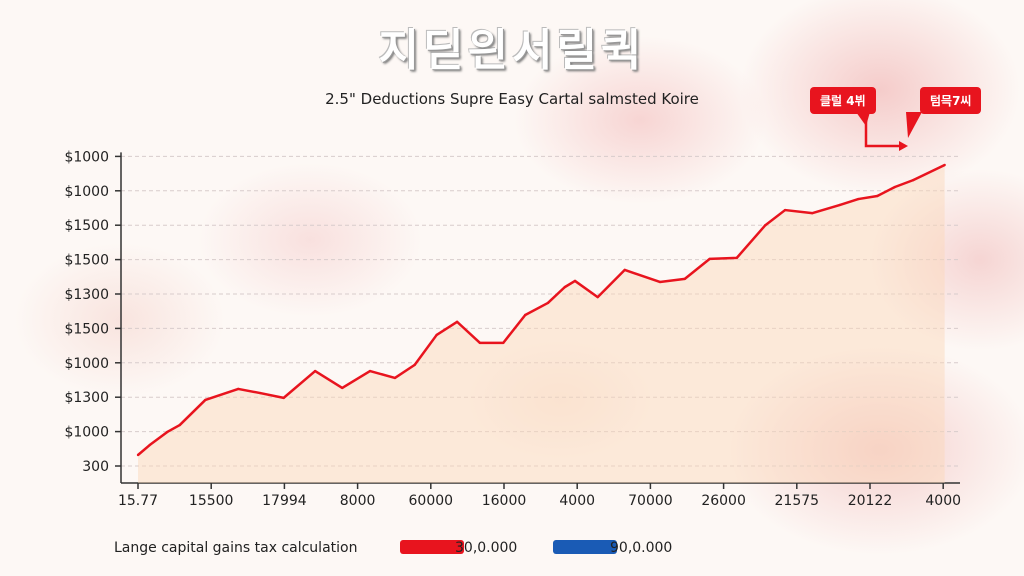  Describe the element at coordinates (95, 467) in the screenshot. I see `y-tick-label: 300` at that location.